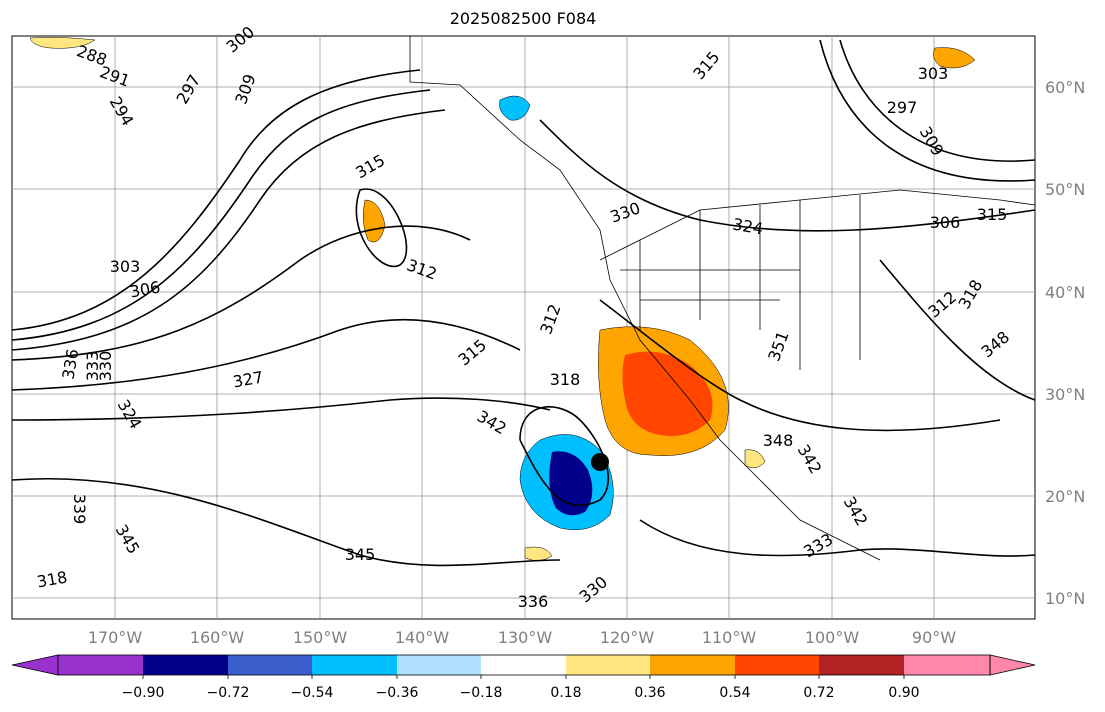 Image resolution: width=1105 pixels, height=712 pixels. Describe the element at coordinates (1065, 496) in the screenshot. I see `lat-tick-label: 20°N` at that location.